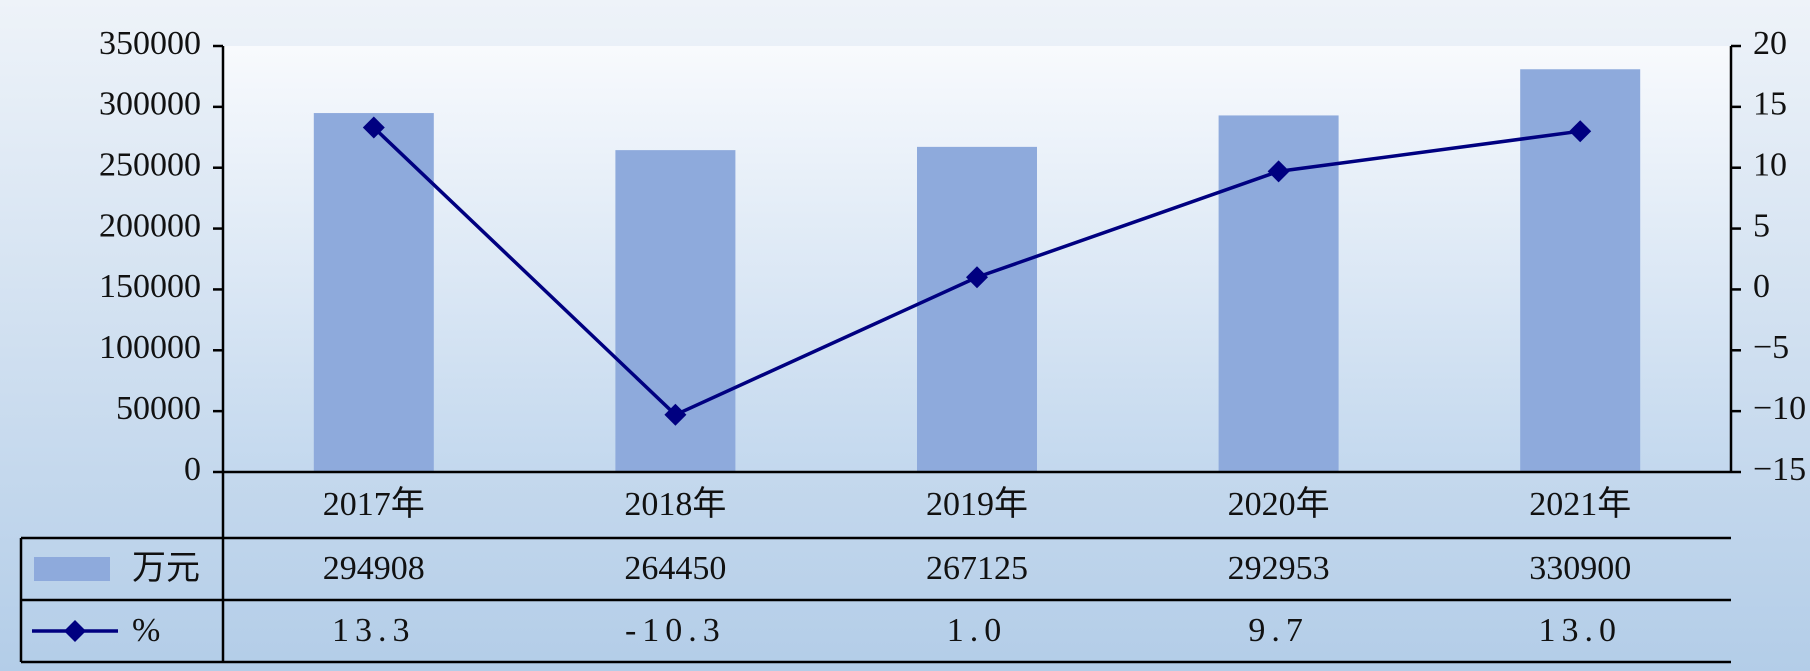 This screenshot has width=1810, height=671. I want to click on table-value: 264450, so click(675, 568).